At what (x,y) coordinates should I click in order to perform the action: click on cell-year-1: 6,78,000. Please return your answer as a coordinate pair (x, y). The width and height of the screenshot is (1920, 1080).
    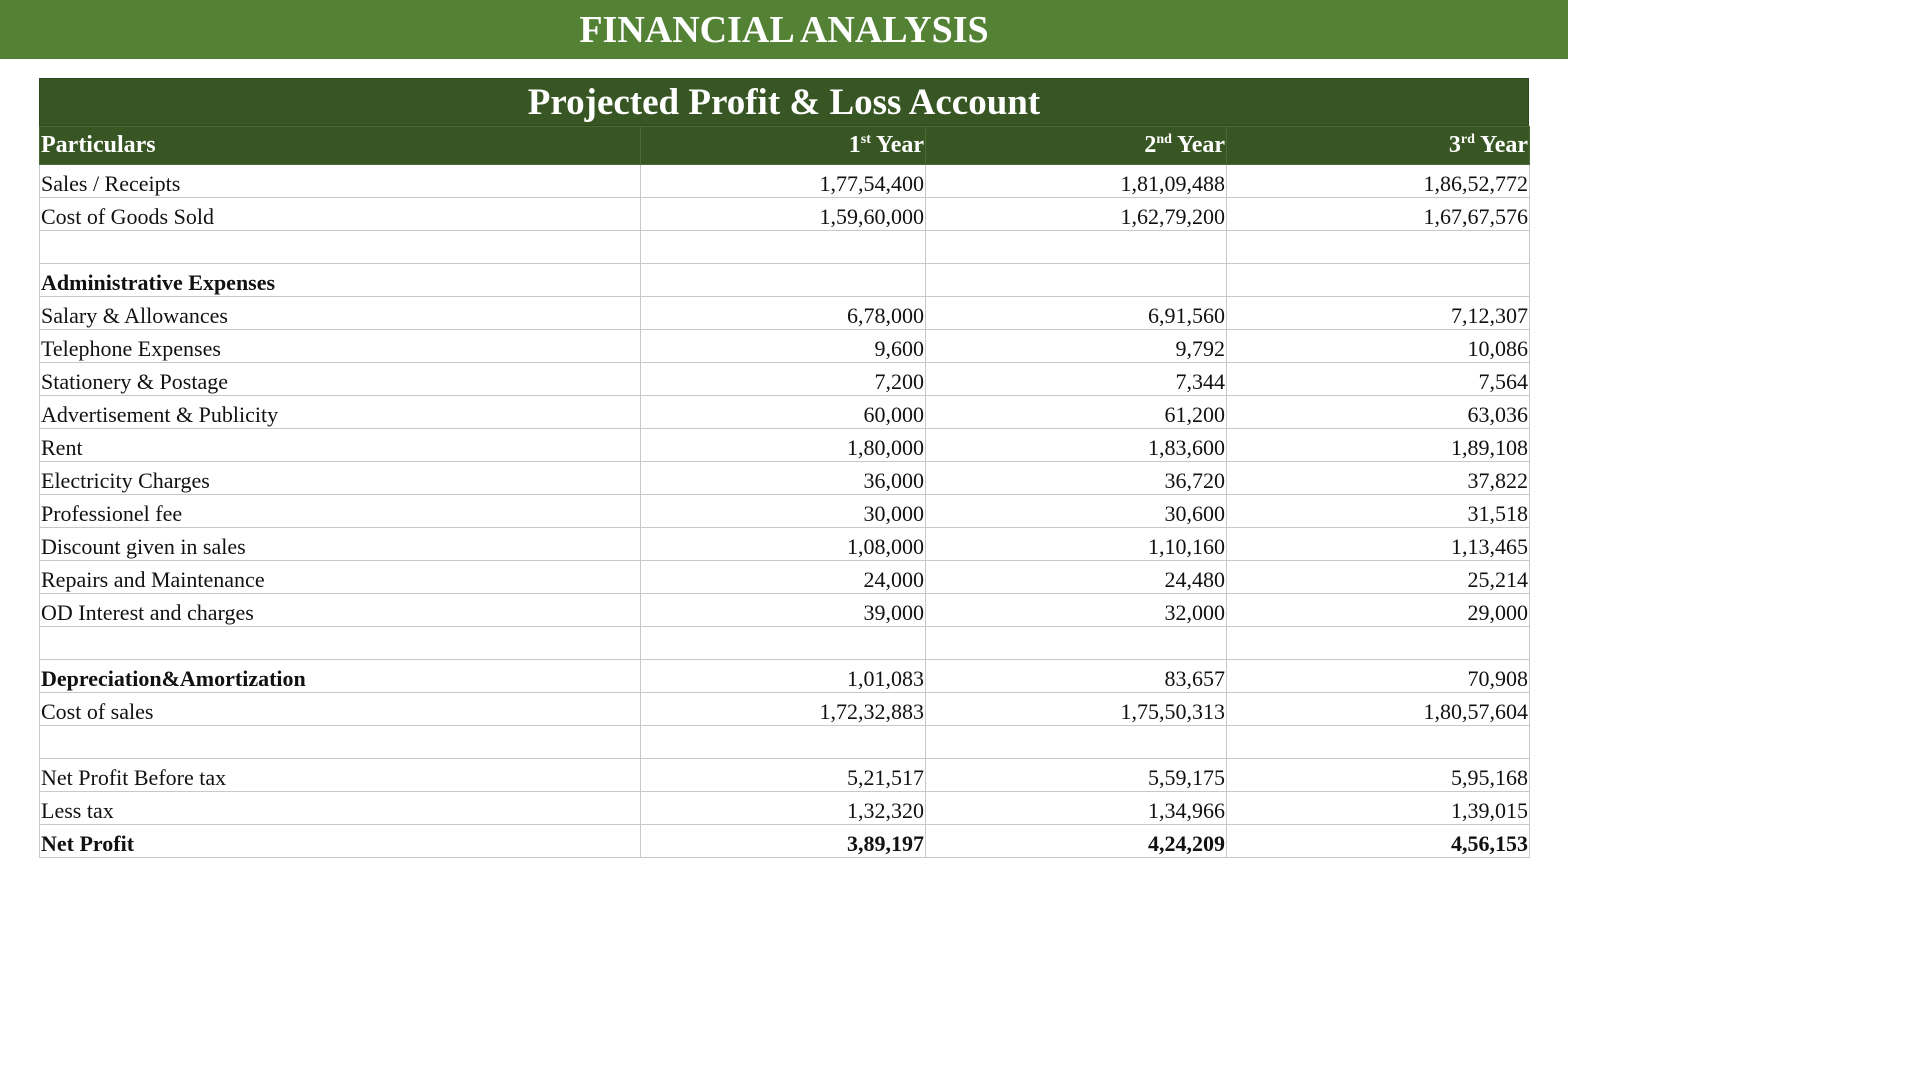
    Looking at the image, I should click on (783, 313).